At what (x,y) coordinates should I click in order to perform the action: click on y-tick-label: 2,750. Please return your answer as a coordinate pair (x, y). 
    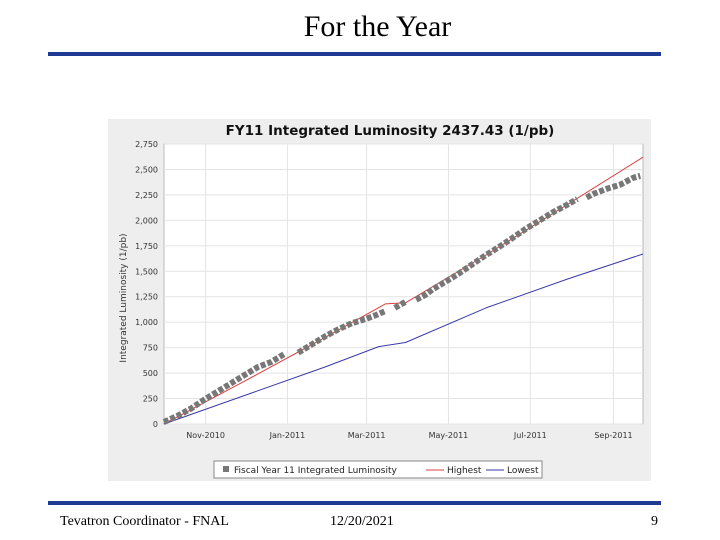
    Looking at the image, I should click on (146, 144).